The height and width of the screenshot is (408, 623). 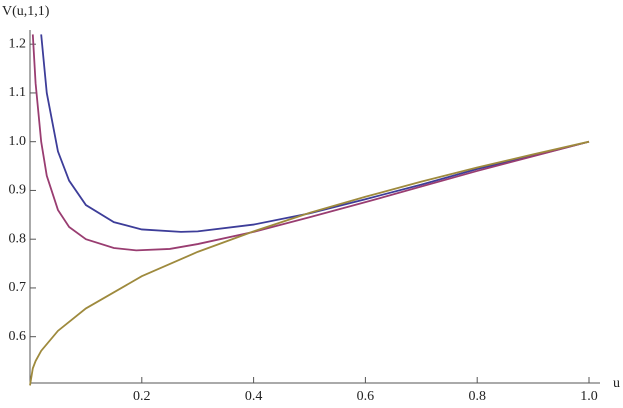 What do you see at coordinates (616, 383) in the screenshot?
I see `x-axis-label: u` at bounding box center [616, 383].